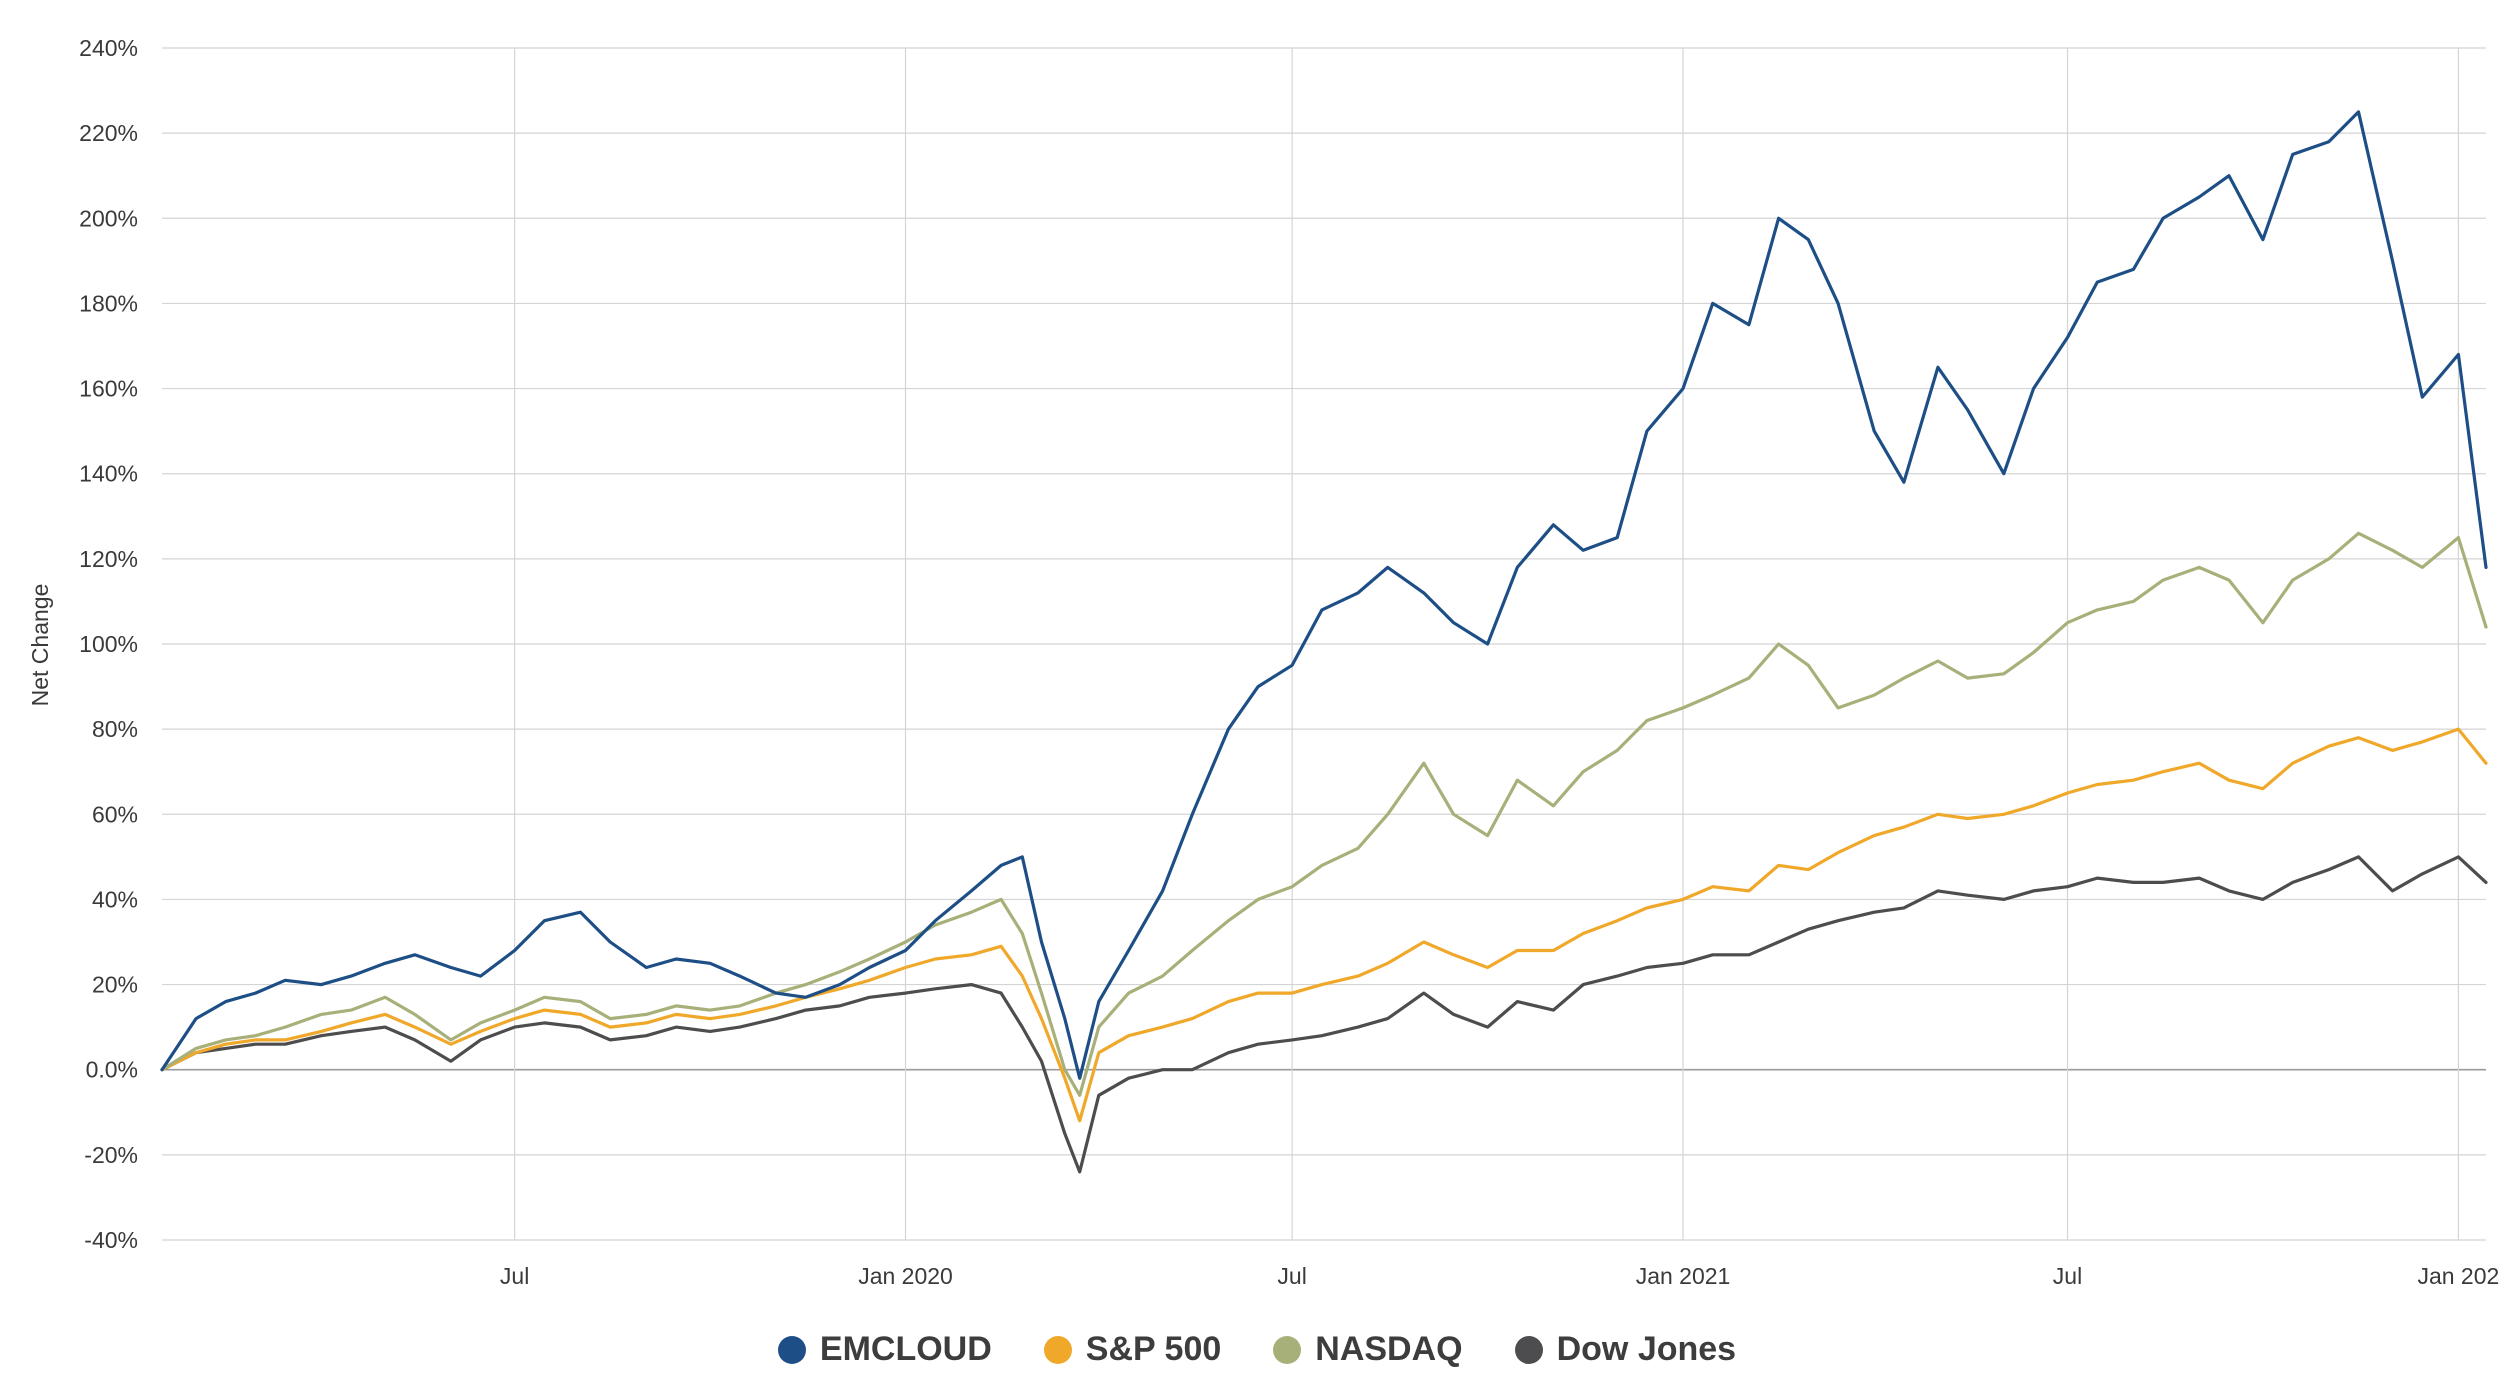  What do you see at coordinates (905, 1276) in the screenshot?
I see `x-tick-label: Jan 2020` at bounding box center [905, 1276].